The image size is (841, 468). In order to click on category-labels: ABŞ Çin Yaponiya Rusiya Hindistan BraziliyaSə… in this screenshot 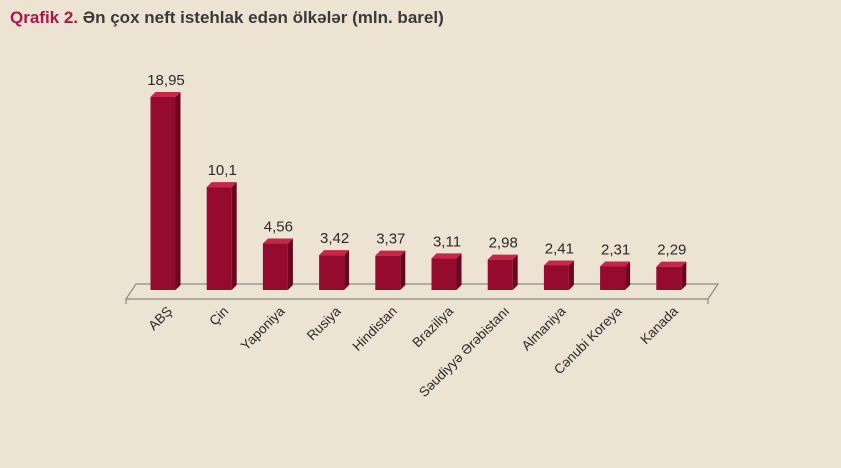, I will do `click(413, 351)`.